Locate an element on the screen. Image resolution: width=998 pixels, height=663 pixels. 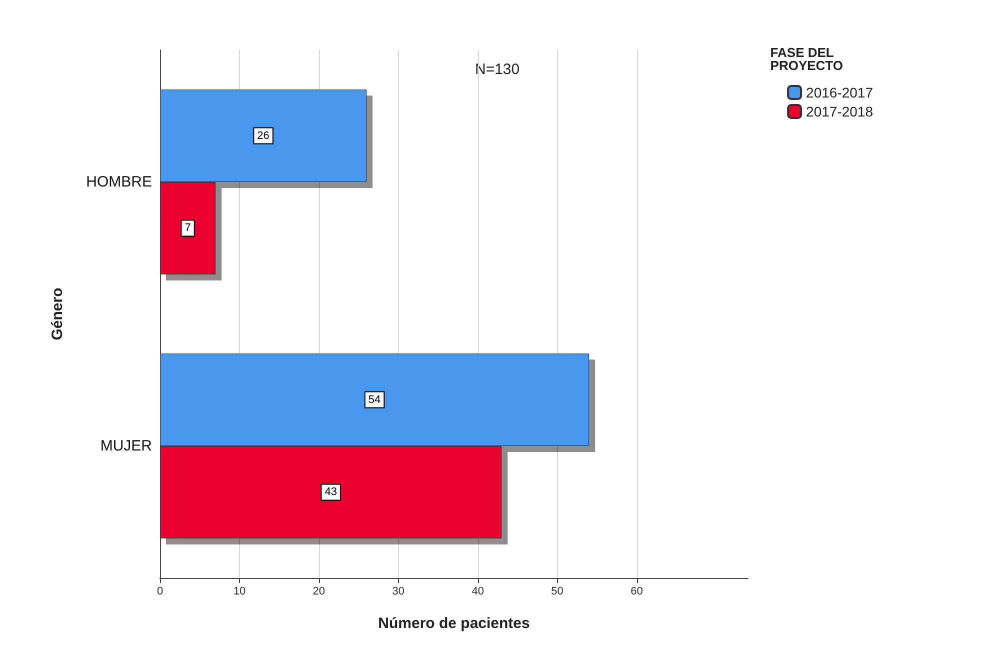
x-tick-label: 20 is located at coordinates (319, 592).